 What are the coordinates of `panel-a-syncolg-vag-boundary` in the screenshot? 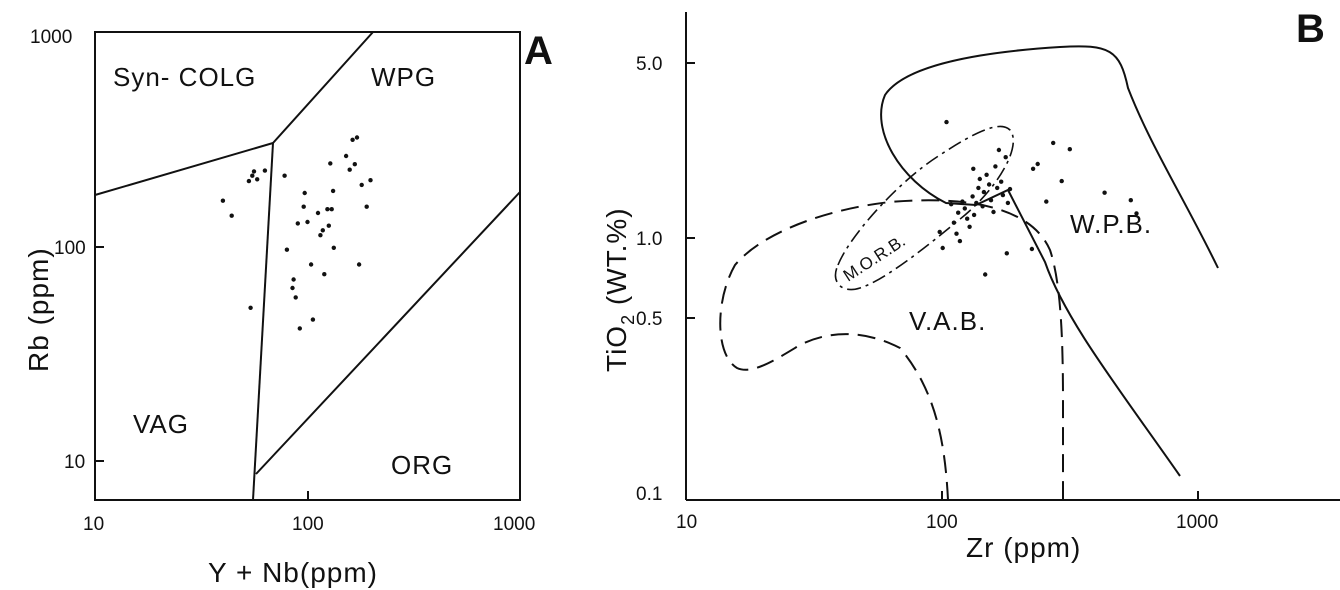 It's located at (184, 169).